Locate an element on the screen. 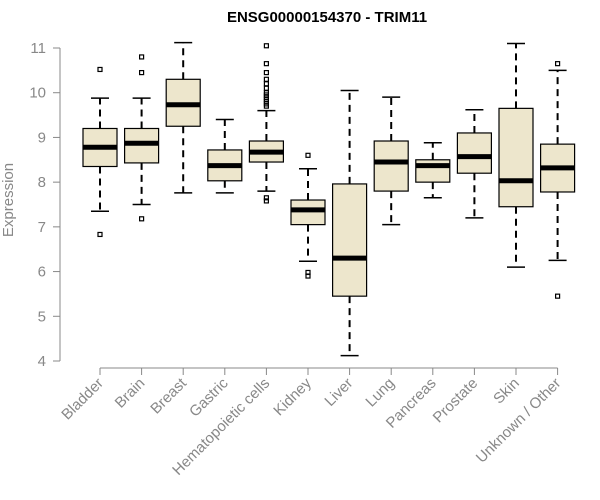  box-breast is located at coordinates (183, 117).